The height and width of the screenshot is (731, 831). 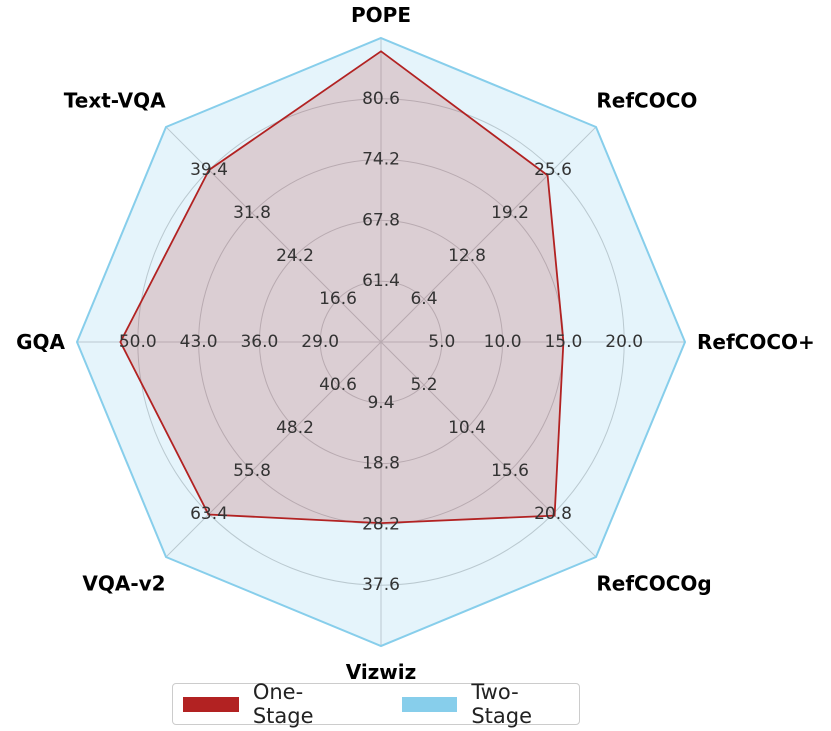 I want to click on axis-label-refcoco-: RefCOCO+, so click(x=756, y=342).